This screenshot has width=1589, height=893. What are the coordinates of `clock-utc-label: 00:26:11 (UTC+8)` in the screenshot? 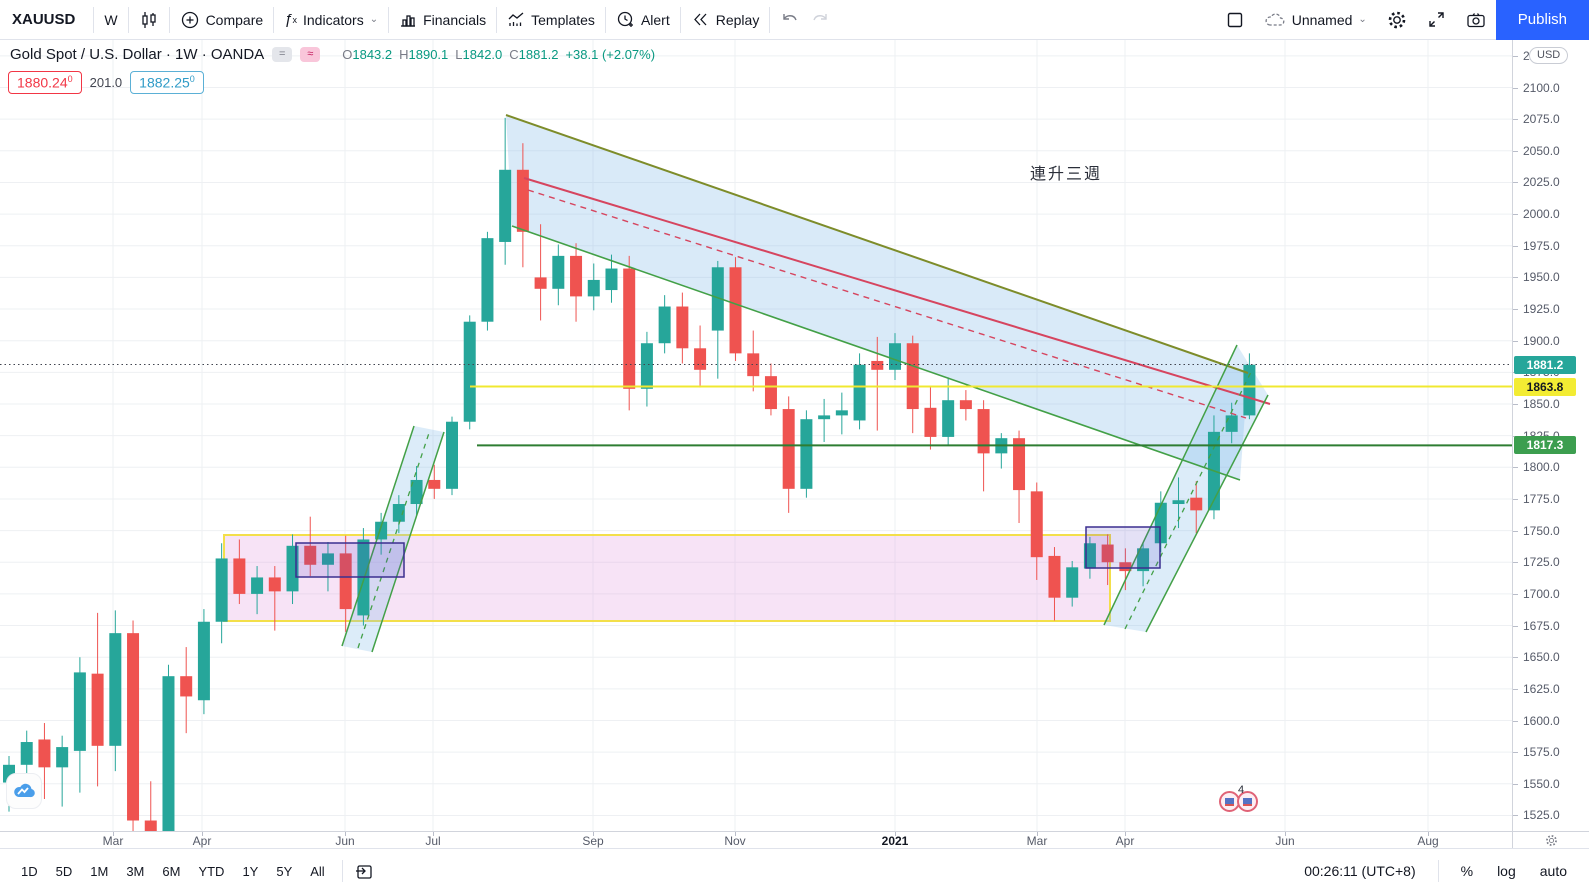 It's located at (1360, 871).